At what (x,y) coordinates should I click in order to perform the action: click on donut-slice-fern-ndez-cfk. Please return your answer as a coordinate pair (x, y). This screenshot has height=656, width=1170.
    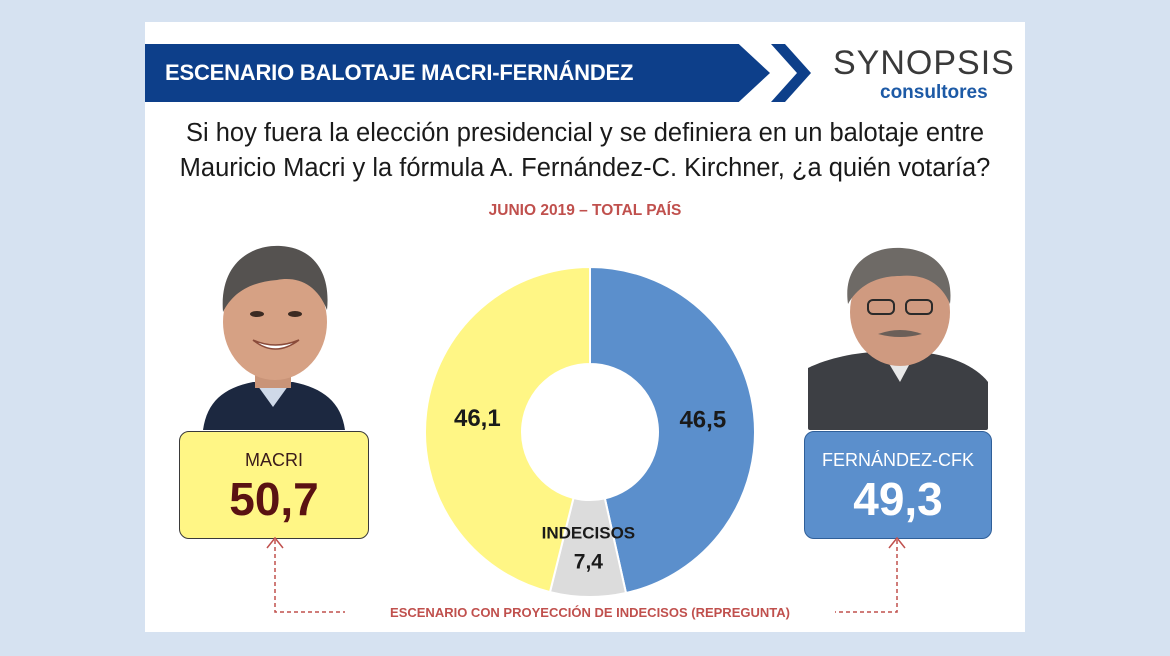
    Looking at the image, I should click on (672, 430).